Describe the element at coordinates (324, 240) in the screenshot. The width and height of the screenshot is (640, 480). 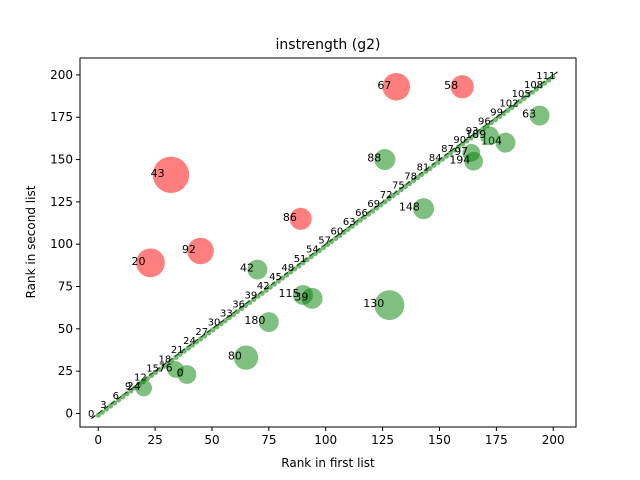
I see `band-point-label: 57` at that location.